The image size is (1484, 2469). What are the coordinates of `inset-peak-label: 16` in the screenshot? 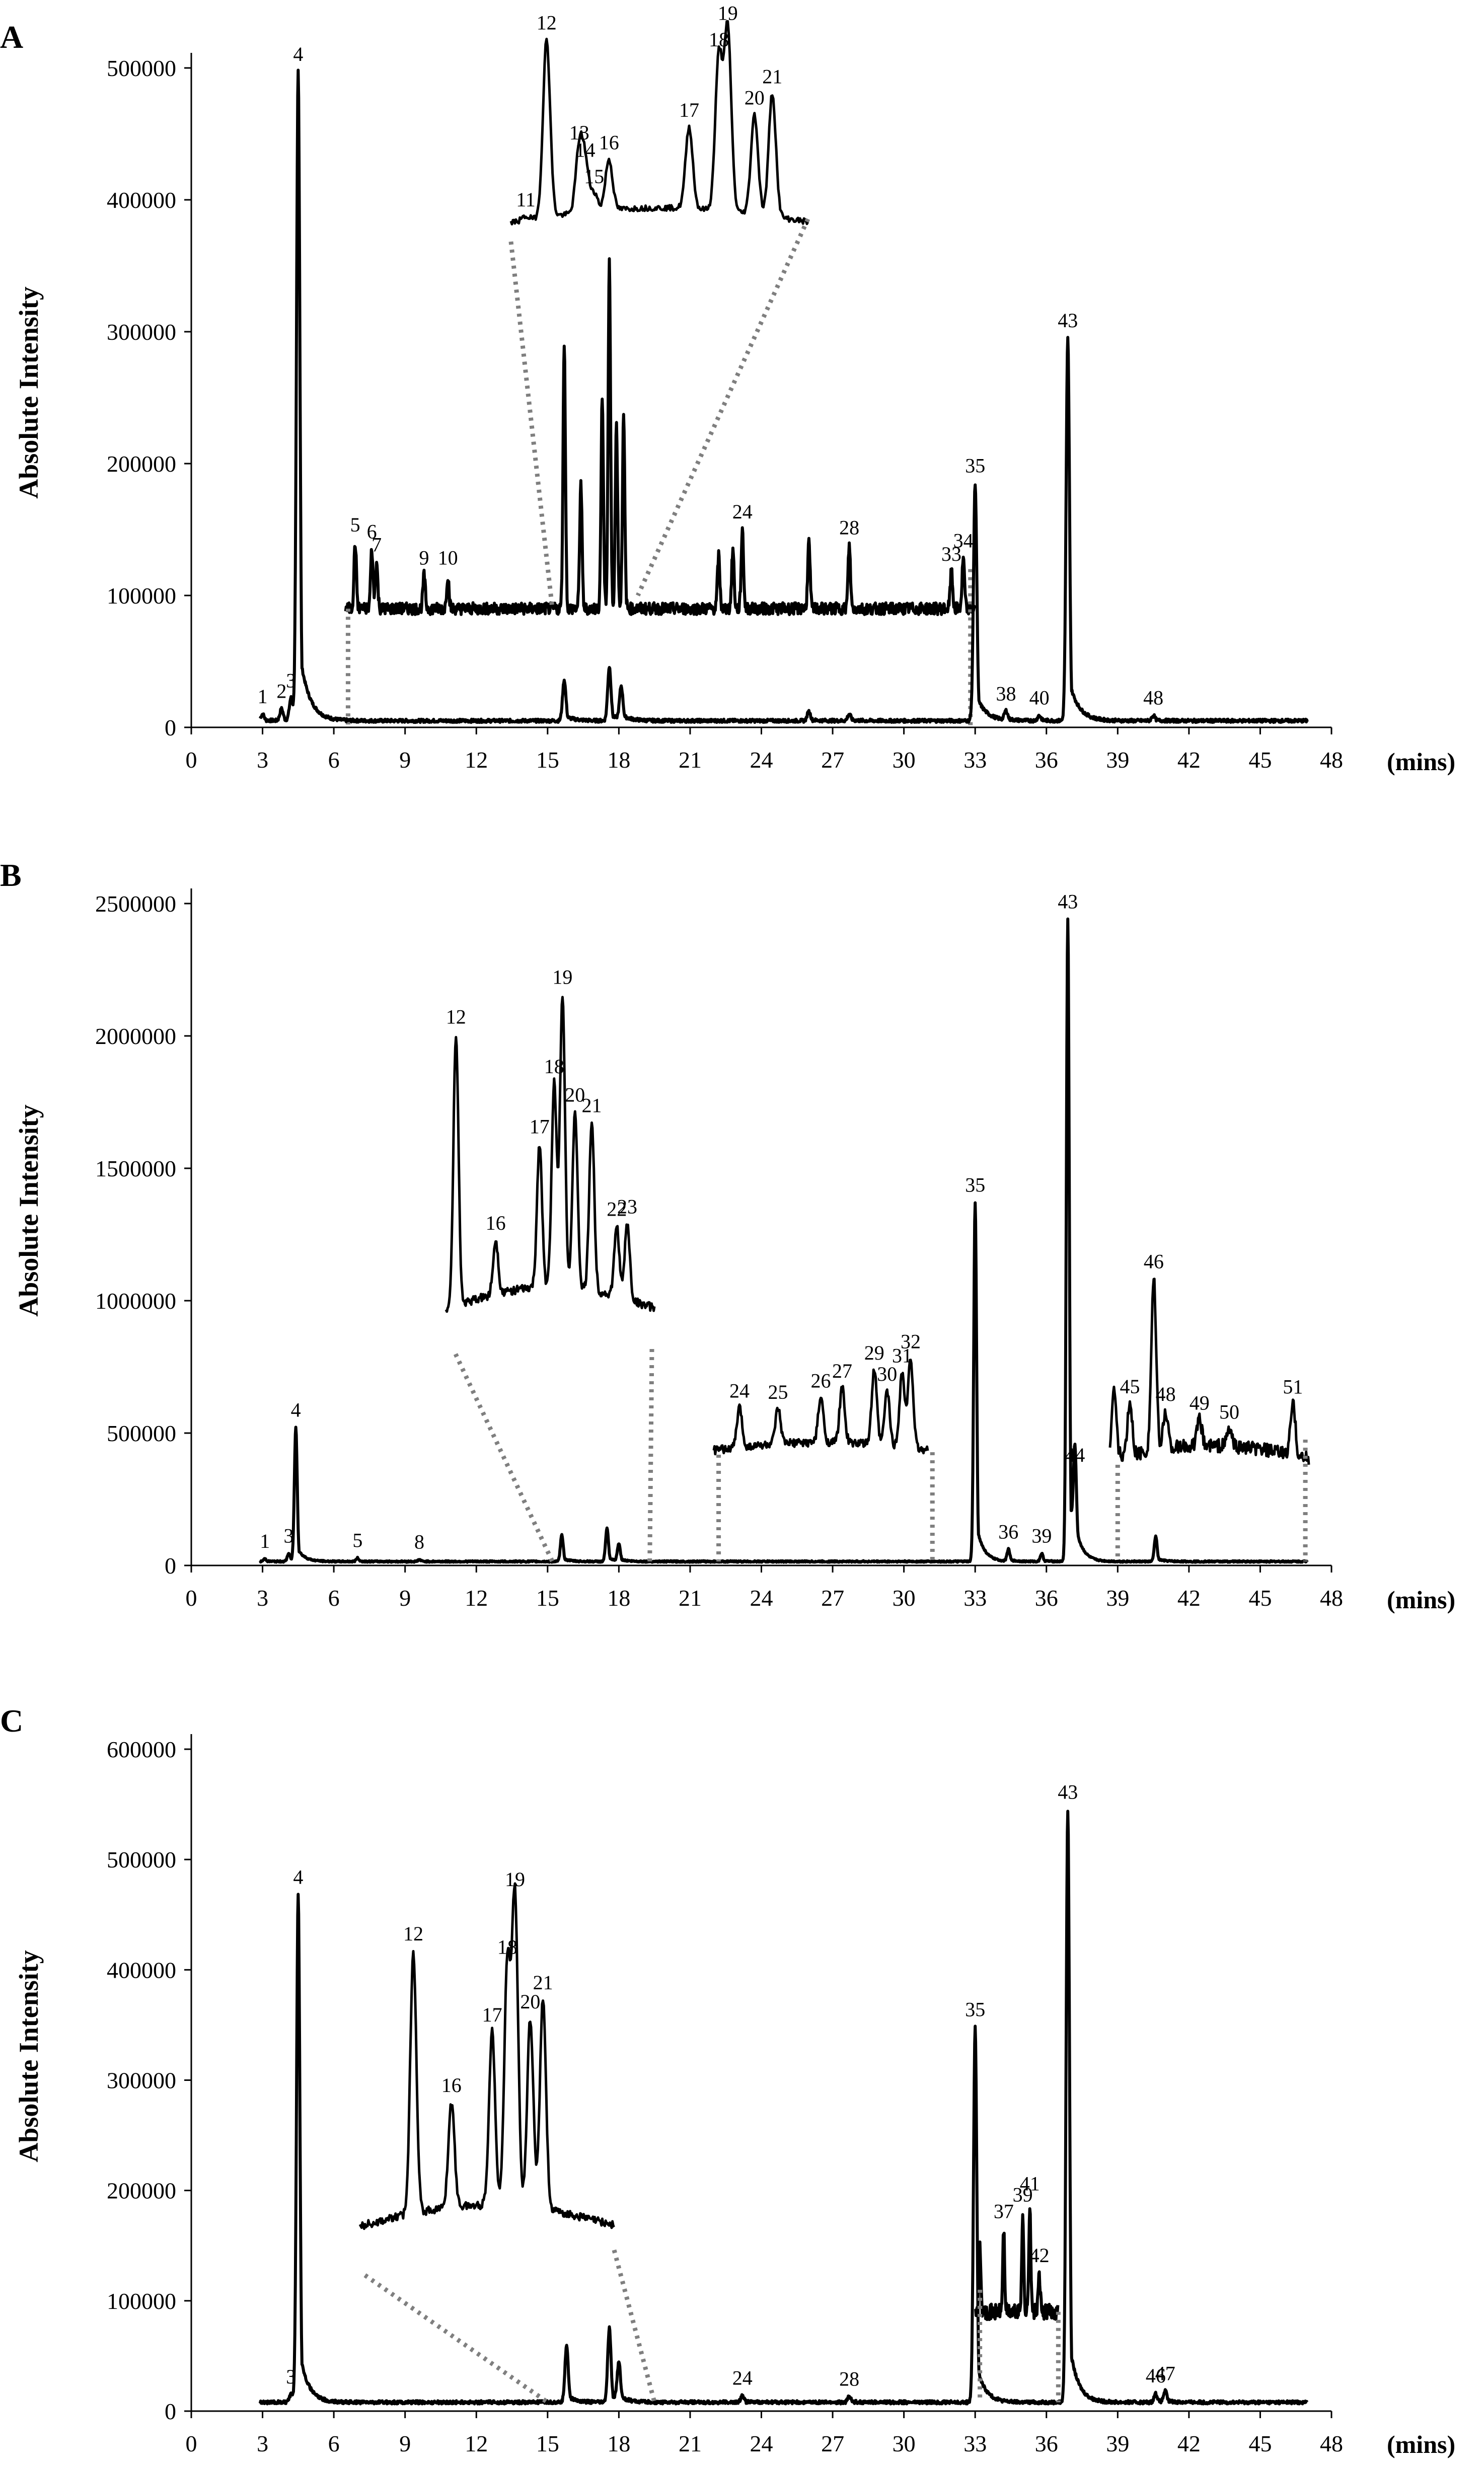 It's located at (609, 142).